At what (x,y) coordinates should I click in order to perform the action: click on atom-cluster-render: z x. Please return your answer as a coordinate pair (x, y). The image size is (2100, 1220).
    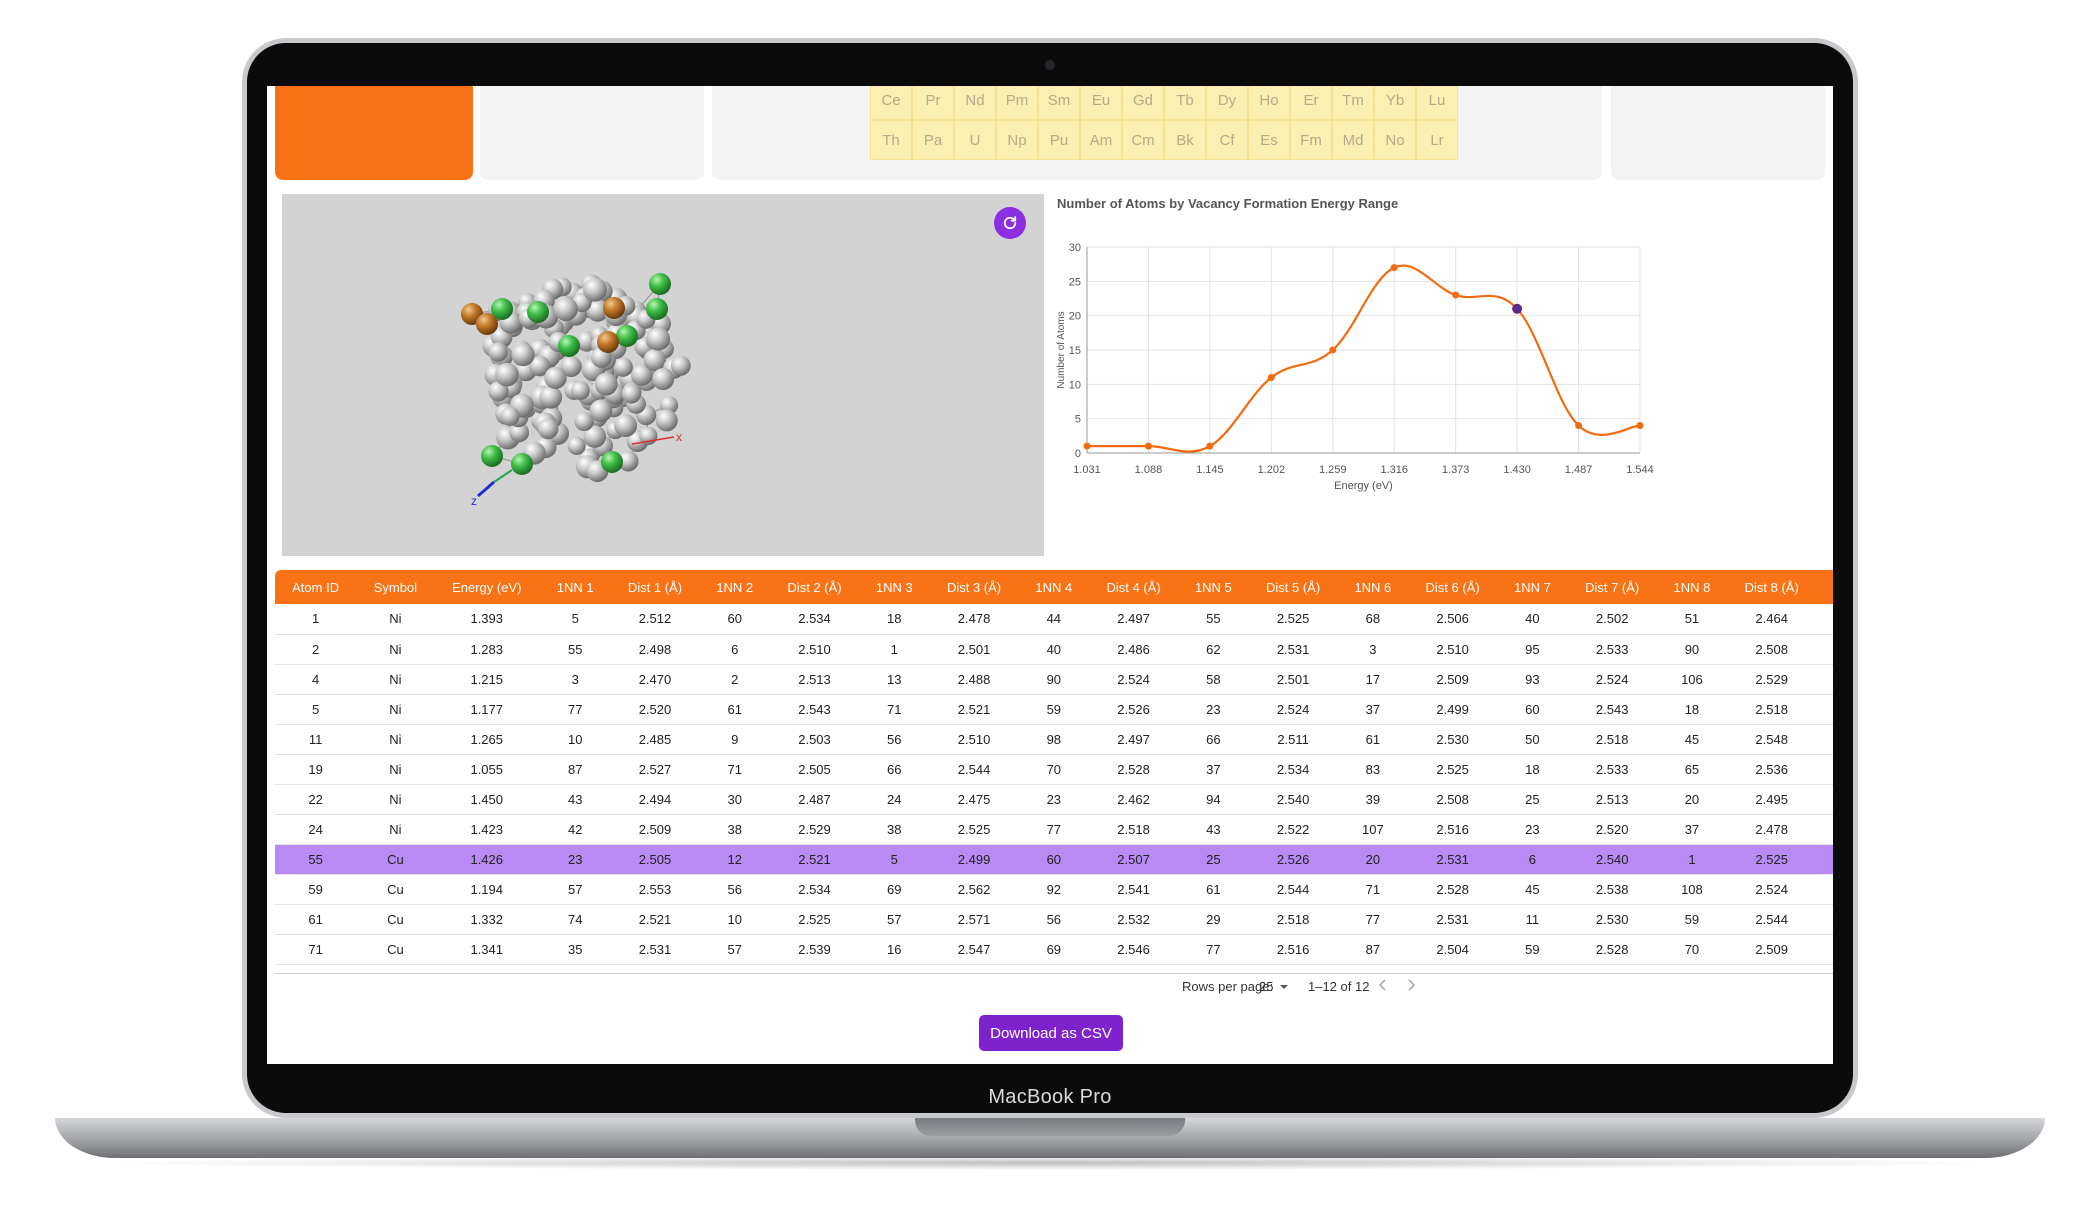
    Looking at the image, I should click on (663, 375).